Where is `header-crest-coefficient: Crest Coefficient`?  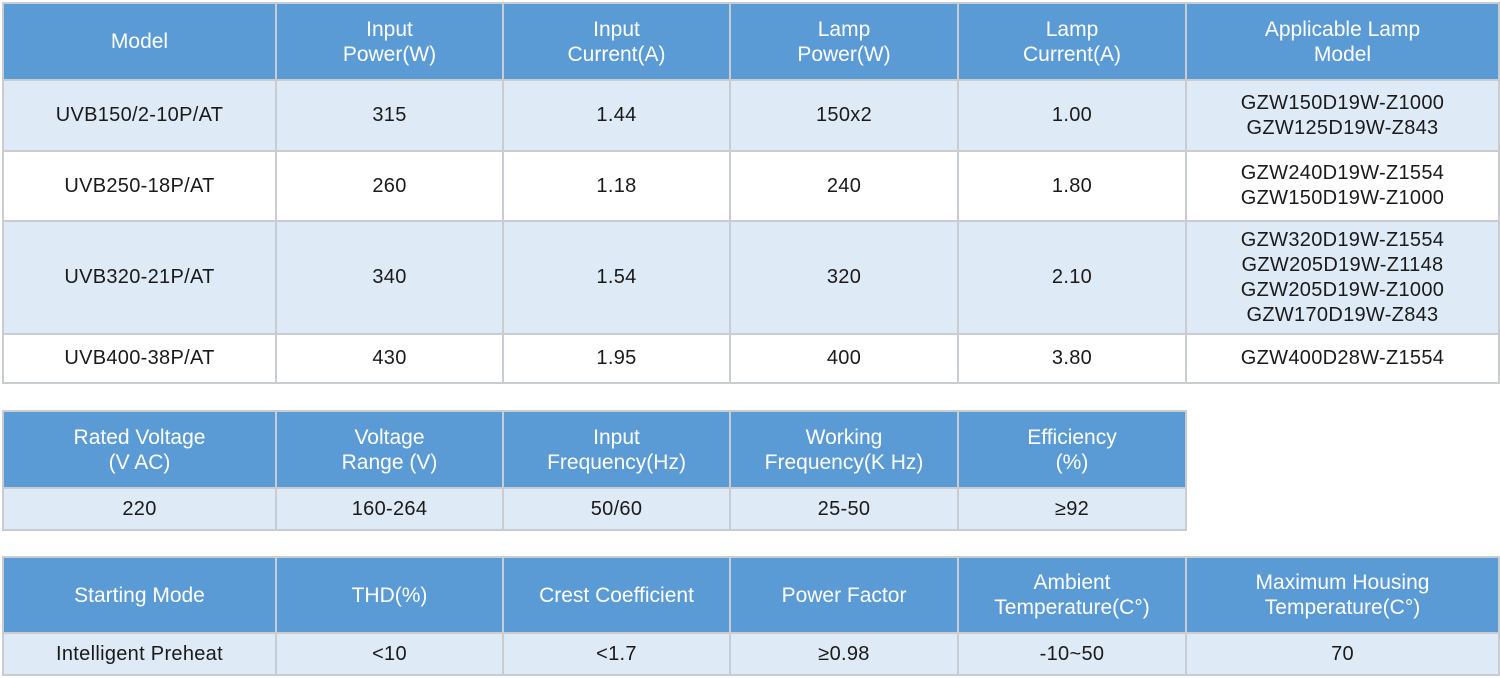 header-crest-coefficient: Crest Coefficient is located at coordinates (616, 595).